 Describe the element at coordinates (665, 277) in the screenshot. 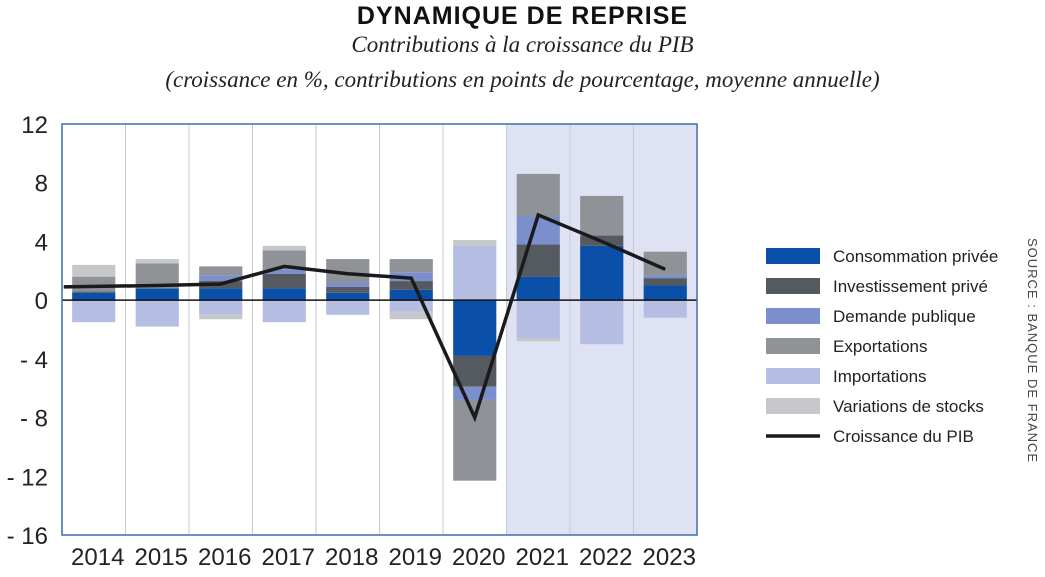

I see `bar-2023-demande-publique` at that location.